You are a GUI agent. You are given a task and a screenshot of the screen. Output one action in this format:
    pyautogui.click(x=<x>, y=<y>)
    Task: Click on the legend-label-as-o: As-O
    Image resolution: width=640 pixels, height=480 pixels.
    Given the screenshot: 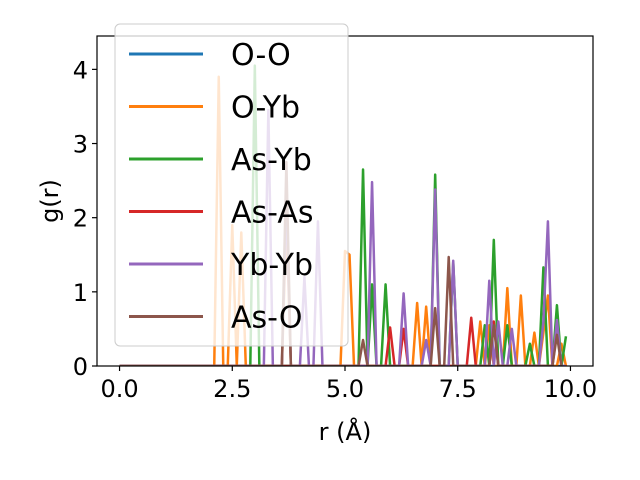 What is the action you would take?
    pyautogui.click(x=266, y=318)
    